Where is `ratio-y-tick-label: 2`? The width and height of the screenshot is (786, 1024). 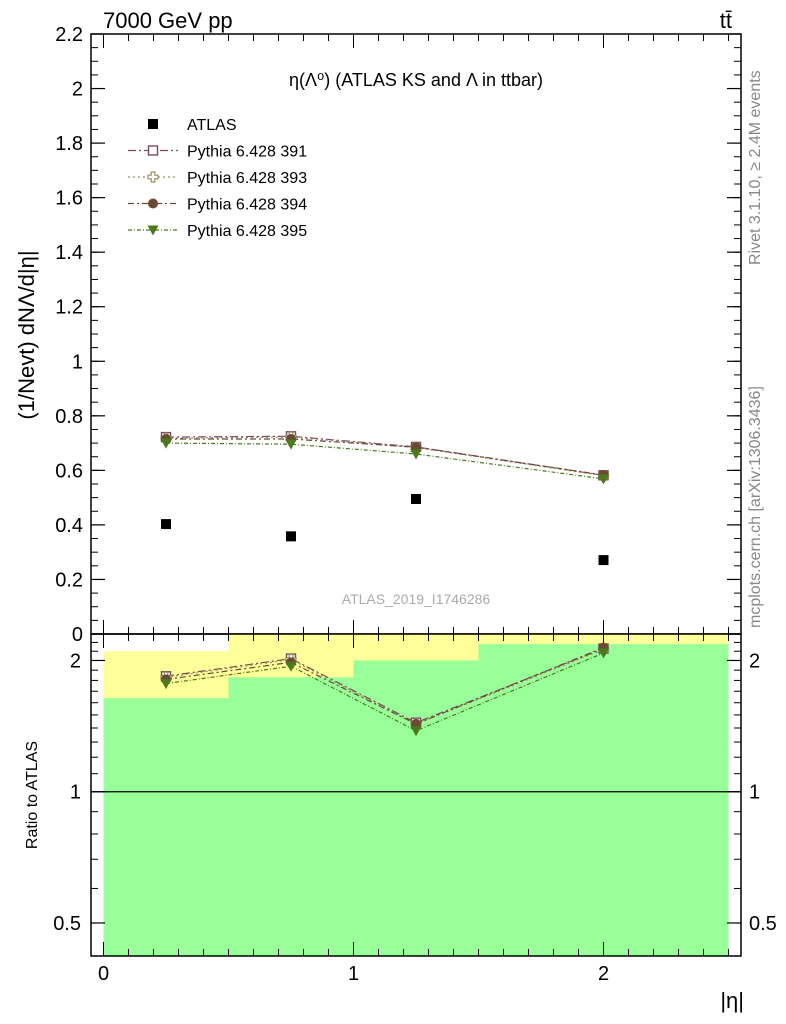
ratio-y-tick-label: 2 is located at coordinates (75, 661).